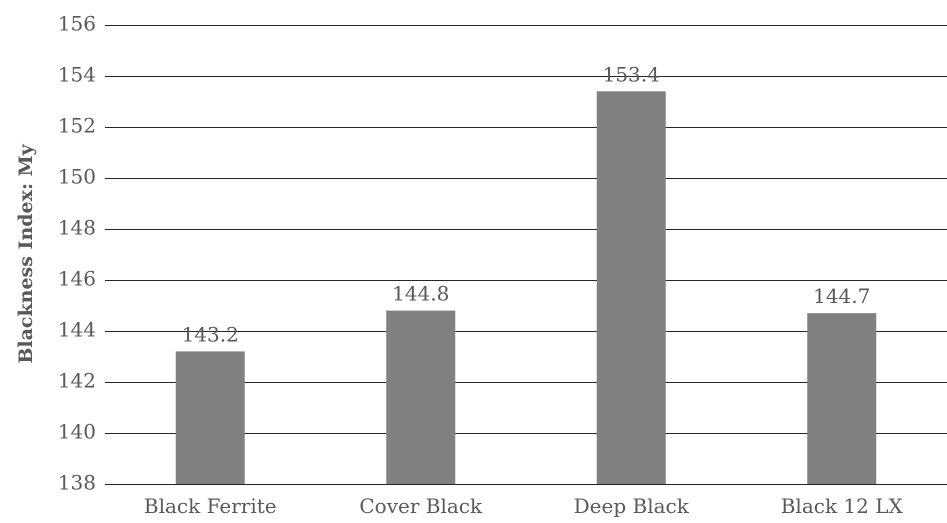  Describe the element at coordinates (421, 506) in the screenshot. I see `category-label: Cover Black` at that location.